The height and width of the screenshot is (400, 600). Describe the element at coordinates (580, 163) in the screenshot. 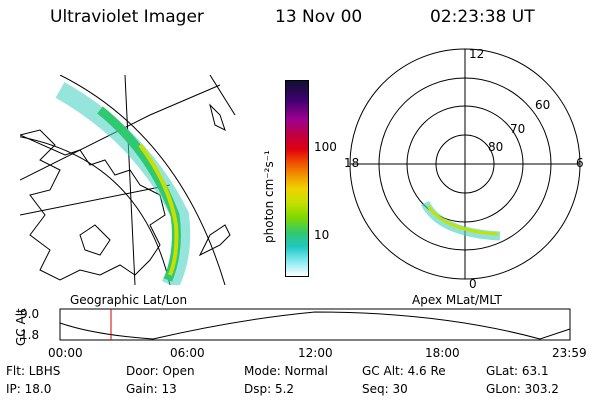

I see `mlt-label-6: 6` at that location.